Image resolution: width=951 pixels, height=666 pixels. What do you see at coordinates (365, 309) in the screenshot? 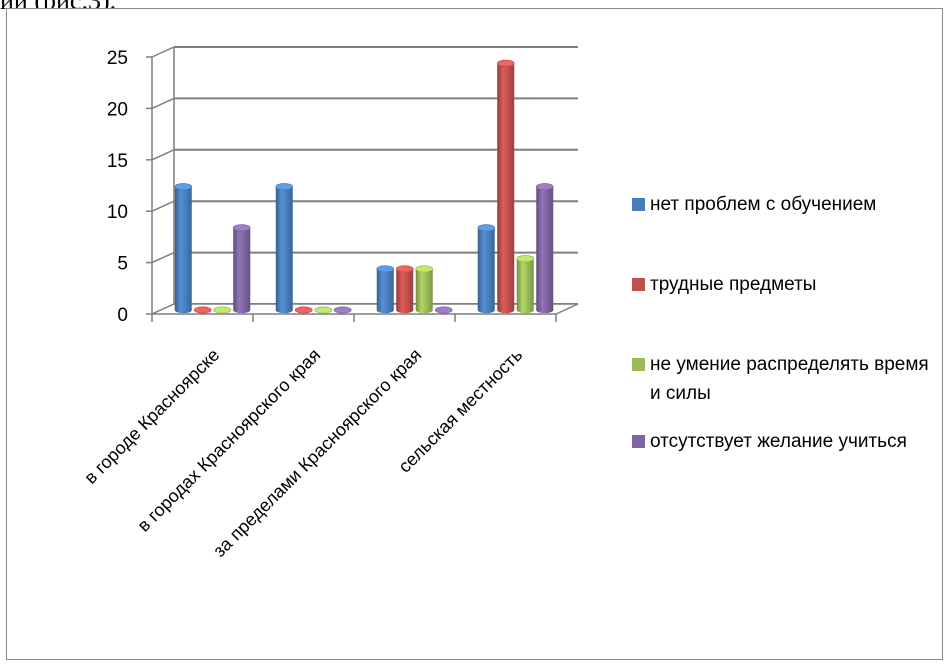
I see `chart-floor` at bounding box center [365, 309].